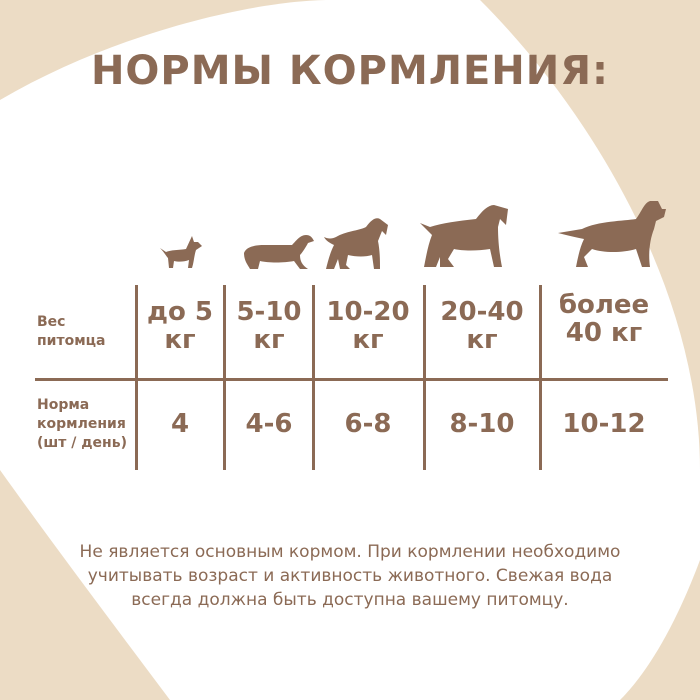 The width and height of the screenshot is (700, 700). What do you see at coordinates (368, 326) in the screenshot?
I see `weight-cell: 10-20 кг` at bounding box center [368, 326].